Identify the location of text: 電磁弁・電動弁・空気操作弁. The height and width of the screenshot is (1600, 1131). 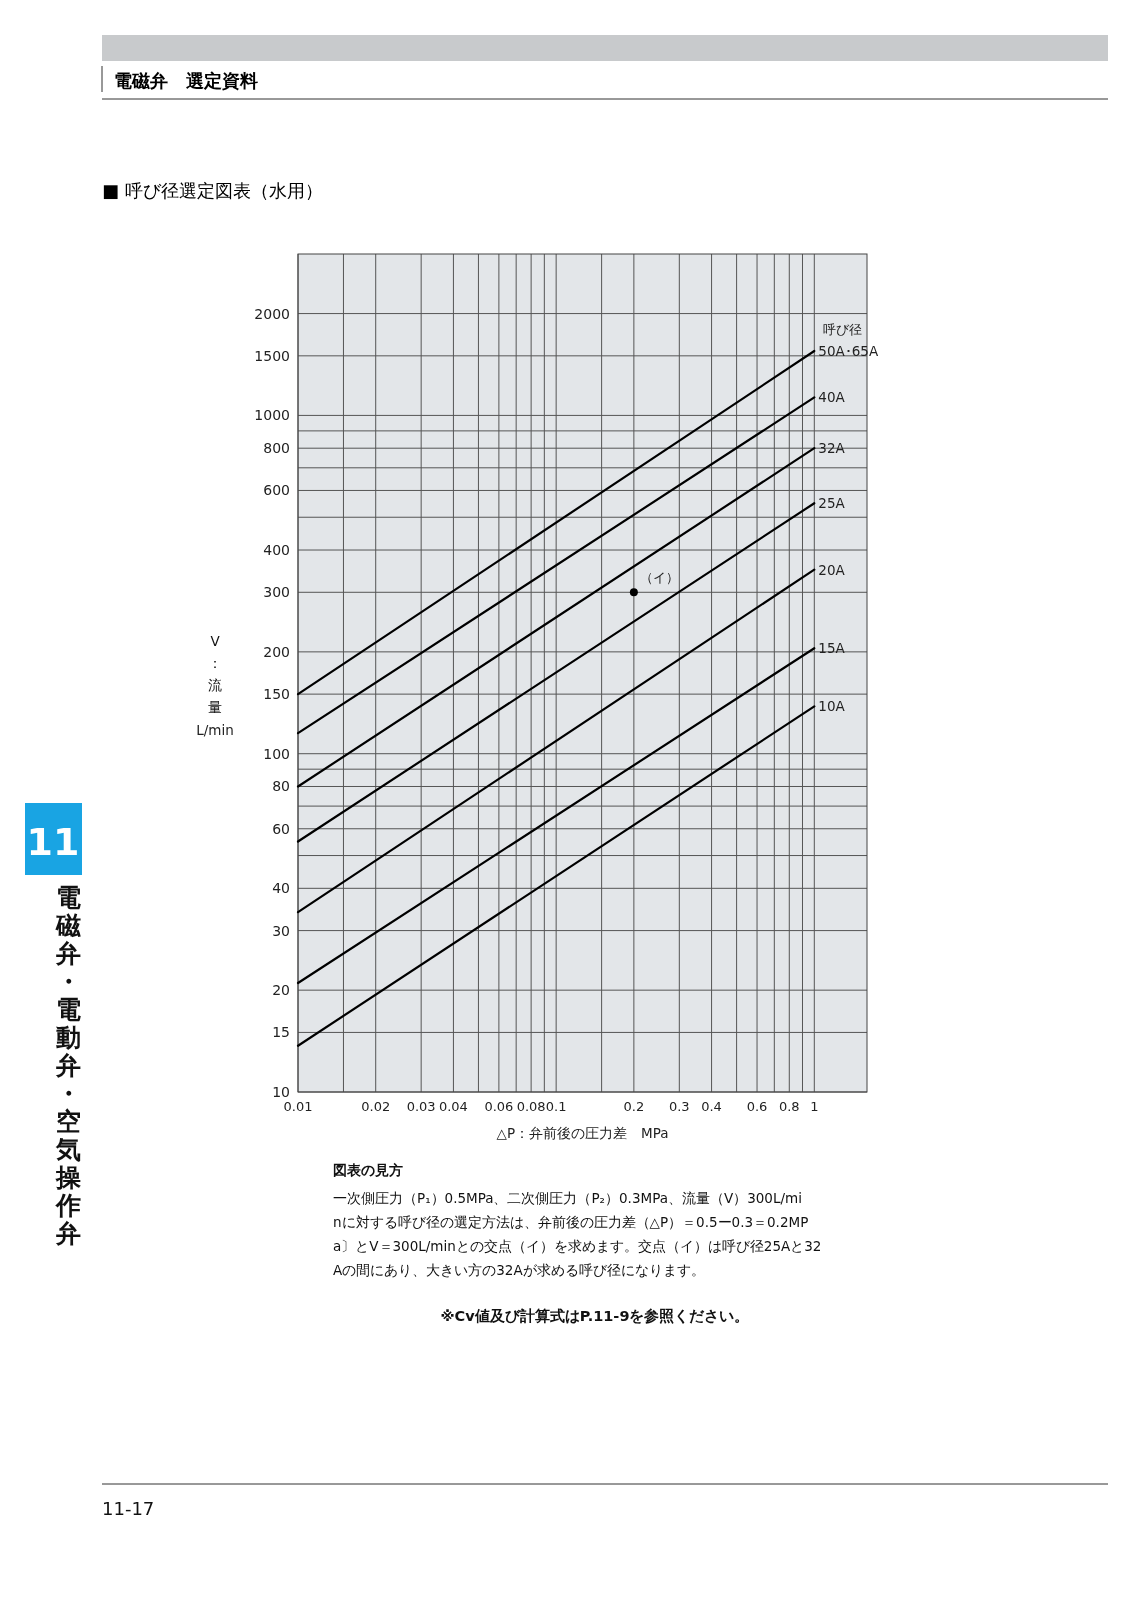
(68, 1065).